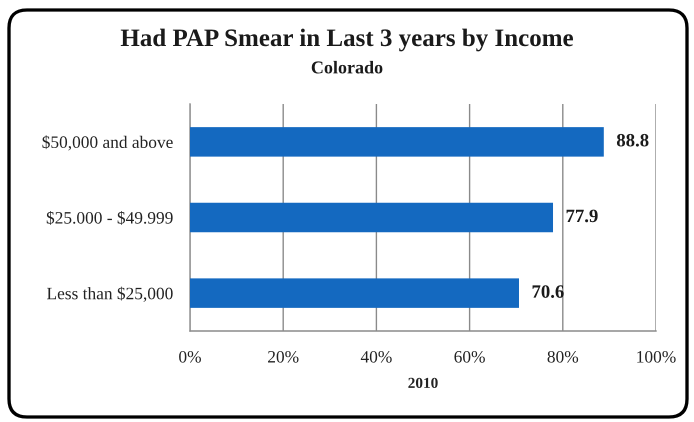  Describe the element at coordinates (376, 356) in the screenshot. I see `x-tick-label: 40%` at that location.